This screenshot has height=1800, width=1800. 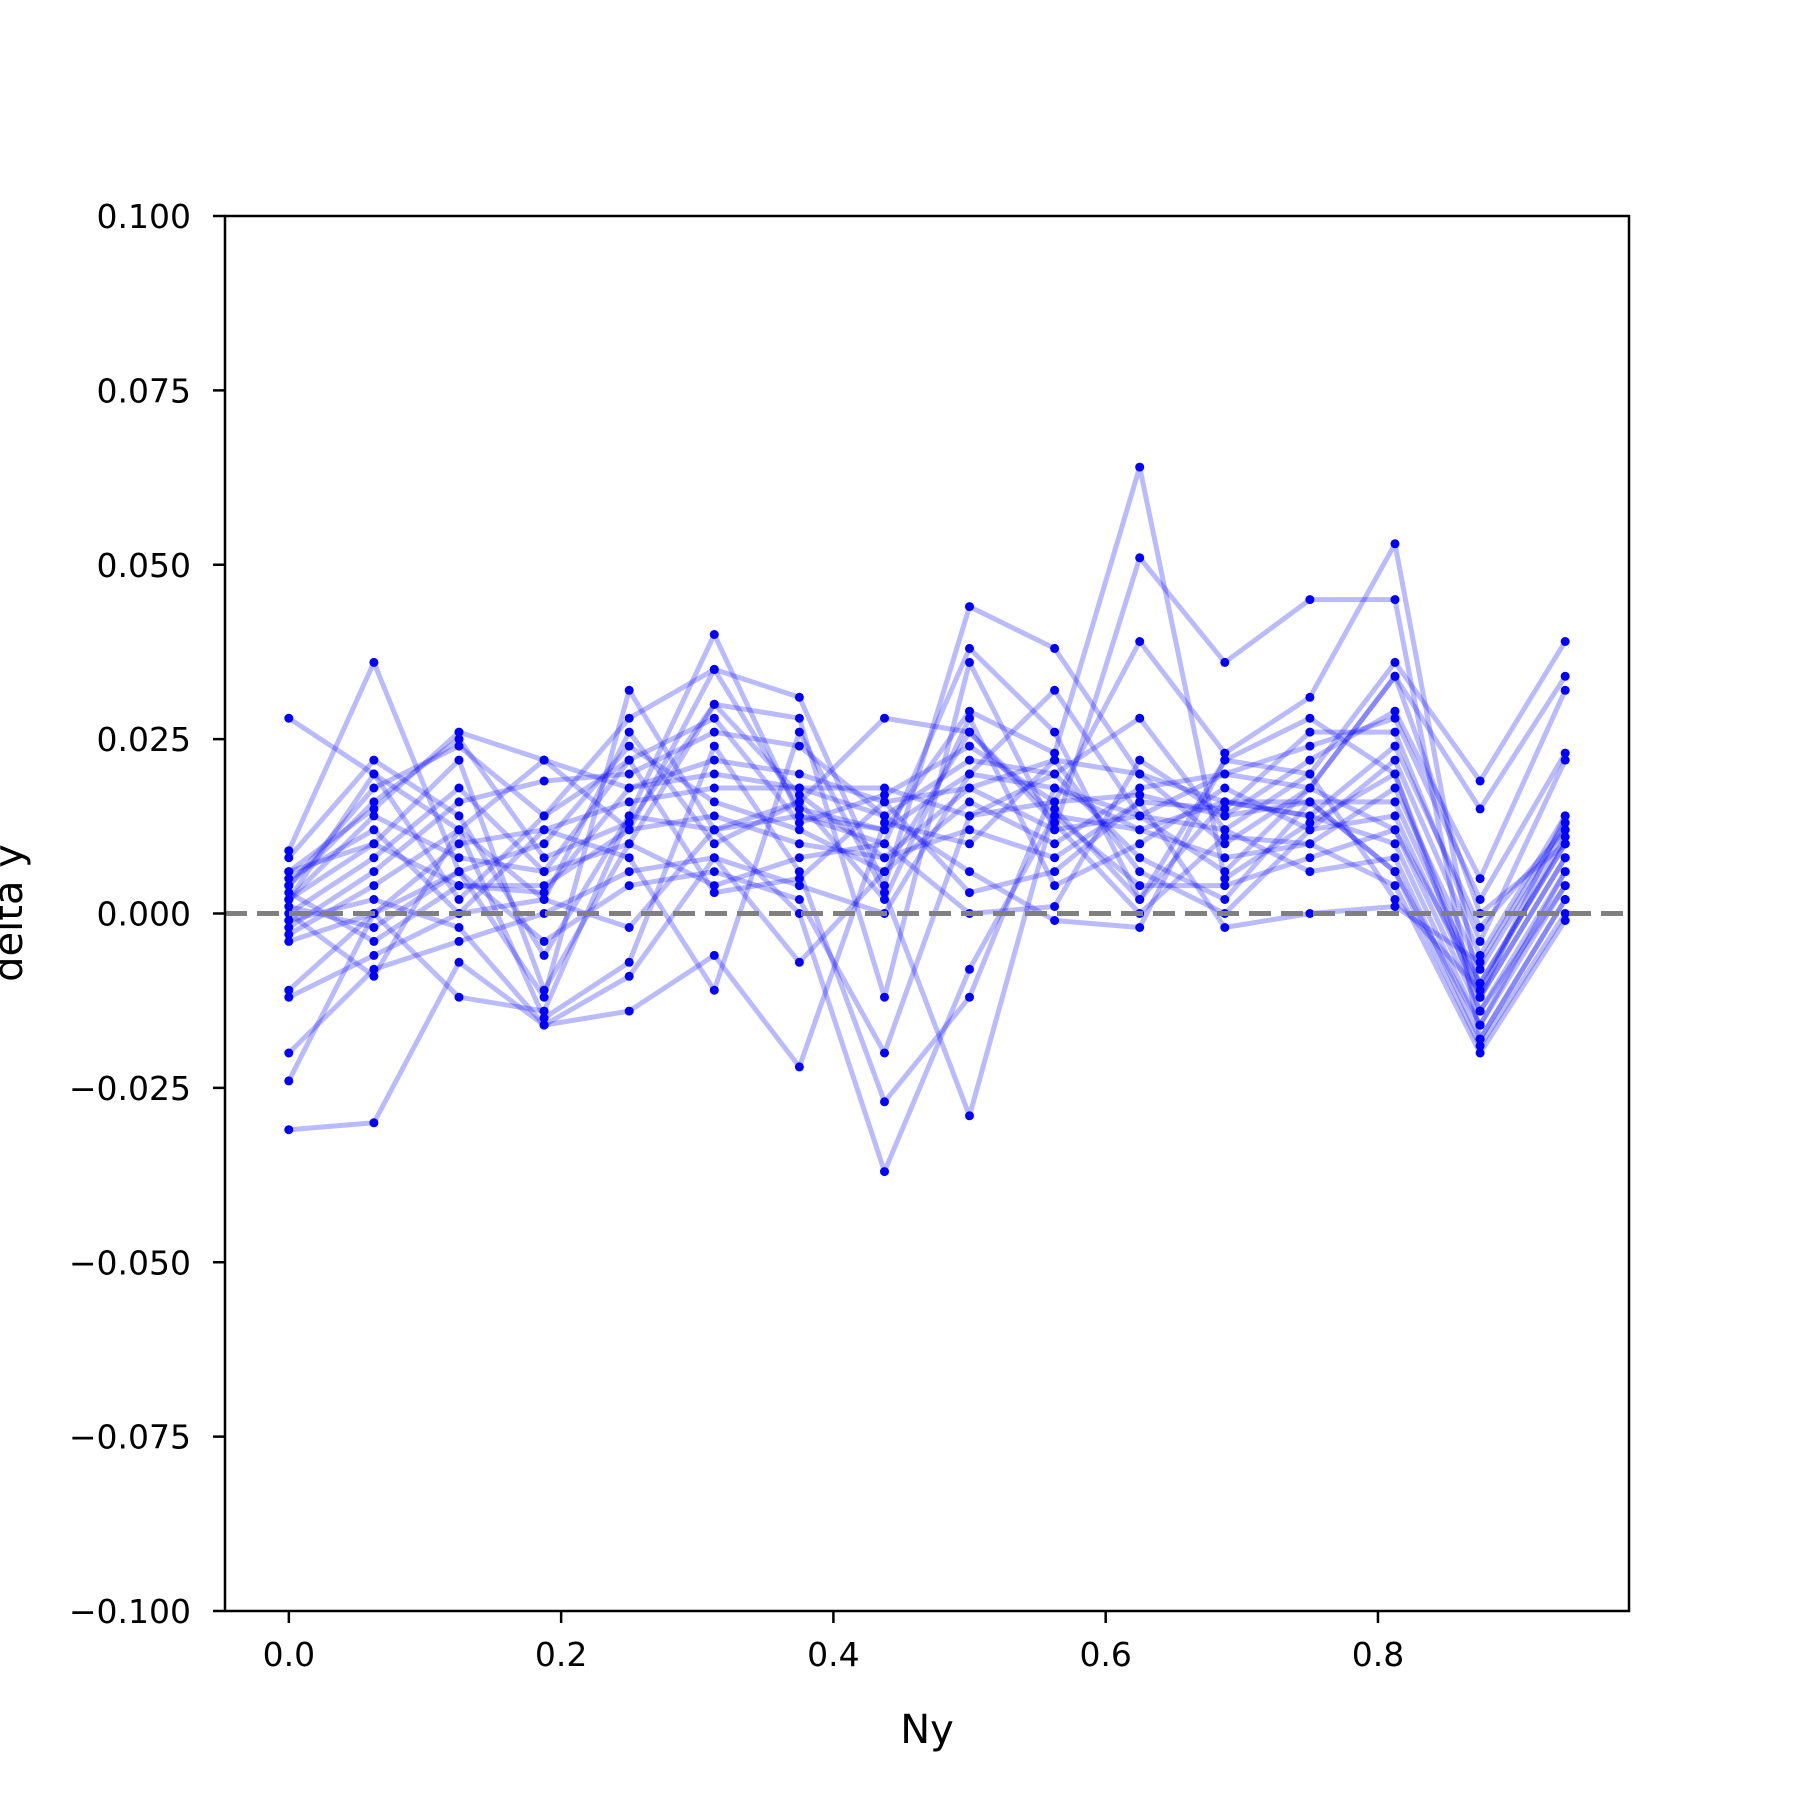 I want to click on y-tick-label: −0.050, so click(x=130, y=1262).